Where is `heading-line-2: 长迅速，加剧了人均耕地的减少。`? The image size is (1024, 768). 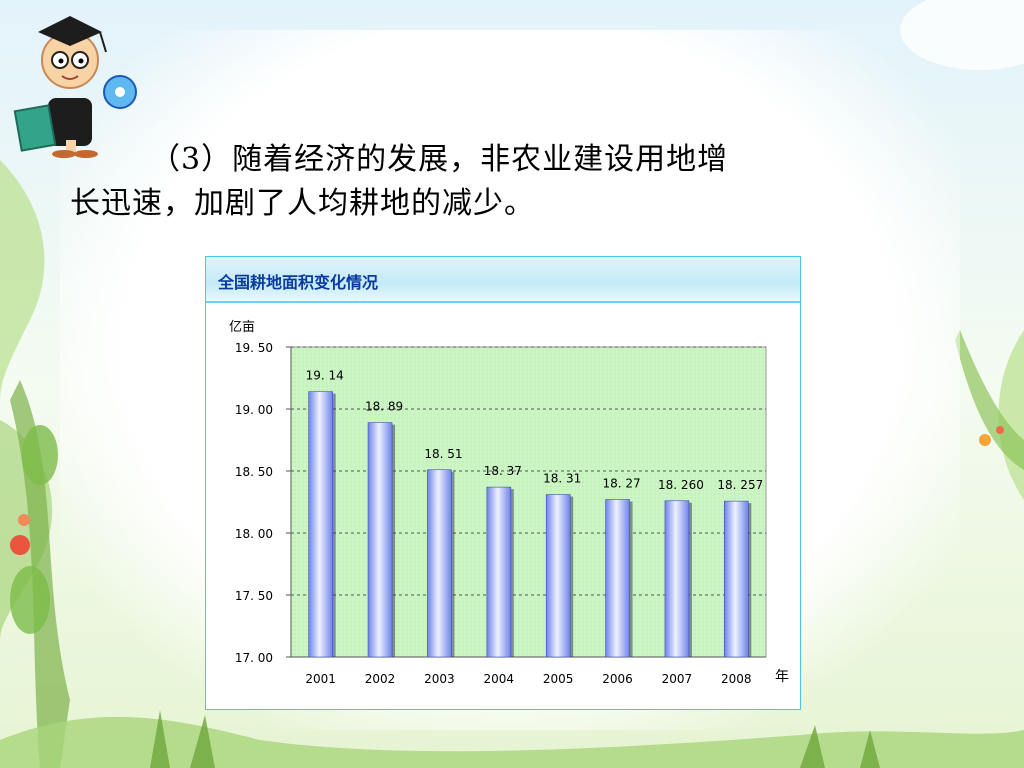 heading-line-2: 长迅速，加剧了人均耕地的减少。 is located at coordinates (302, 203).